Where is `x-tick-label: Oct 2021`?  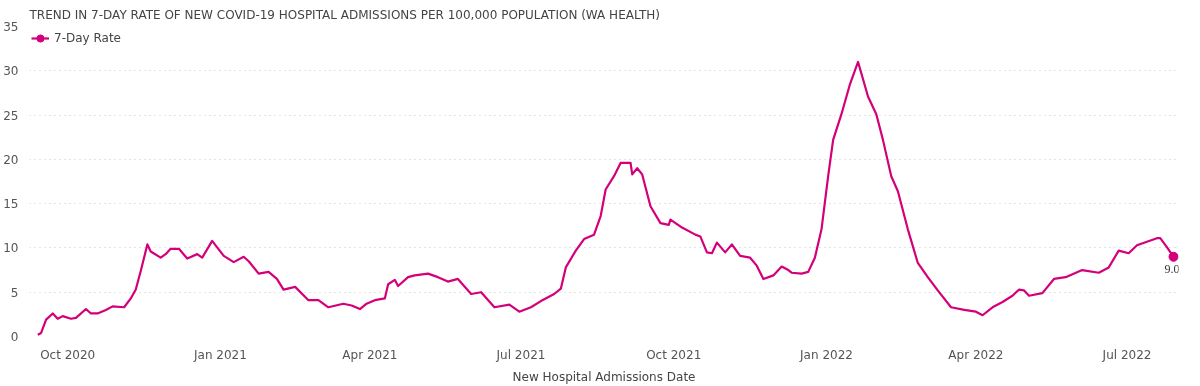
x-tick-label: Oct 2021 is located at coordinates (674, 354).